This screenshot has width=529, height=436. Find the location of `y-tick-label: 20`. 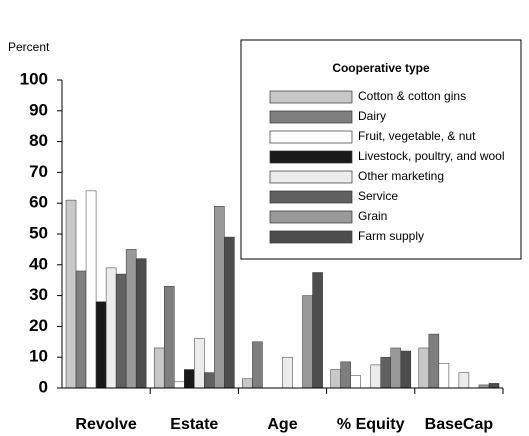

y-tick-label: 20 is located at coordinates (38, 325).